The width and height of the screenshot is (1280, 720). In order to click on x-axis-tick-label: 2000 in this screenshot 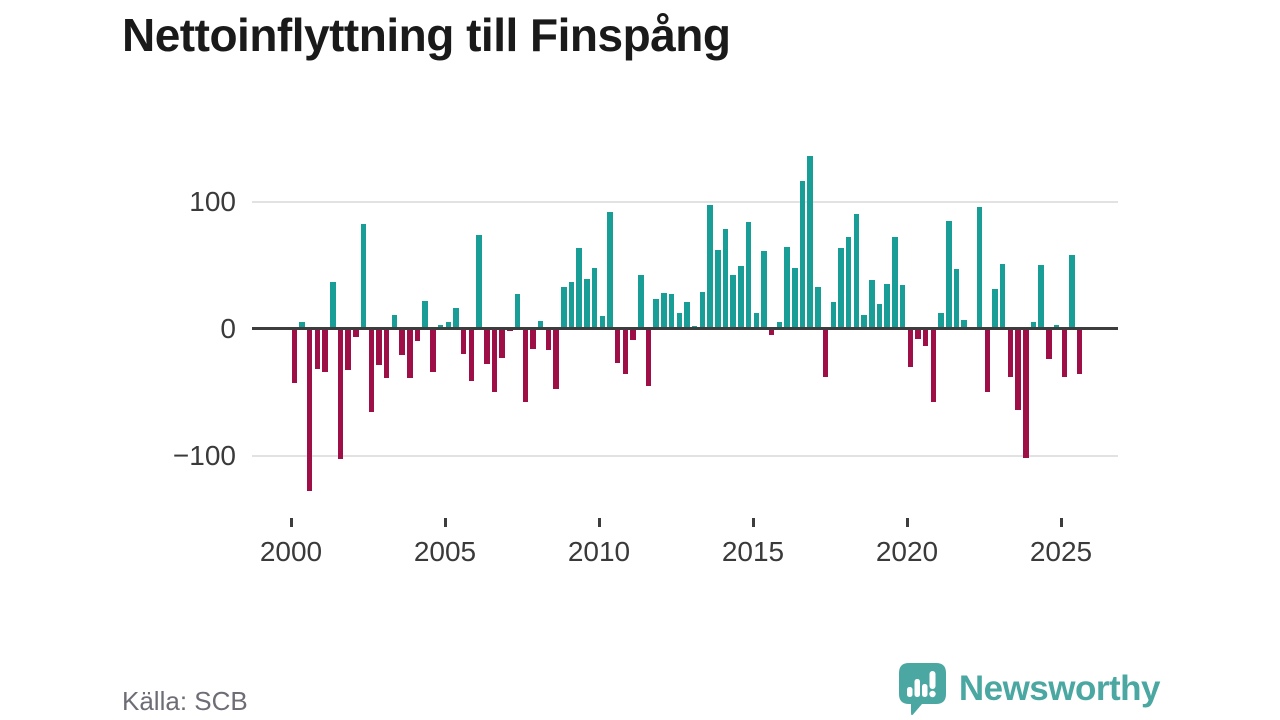, I will do `click(291, 551)`.